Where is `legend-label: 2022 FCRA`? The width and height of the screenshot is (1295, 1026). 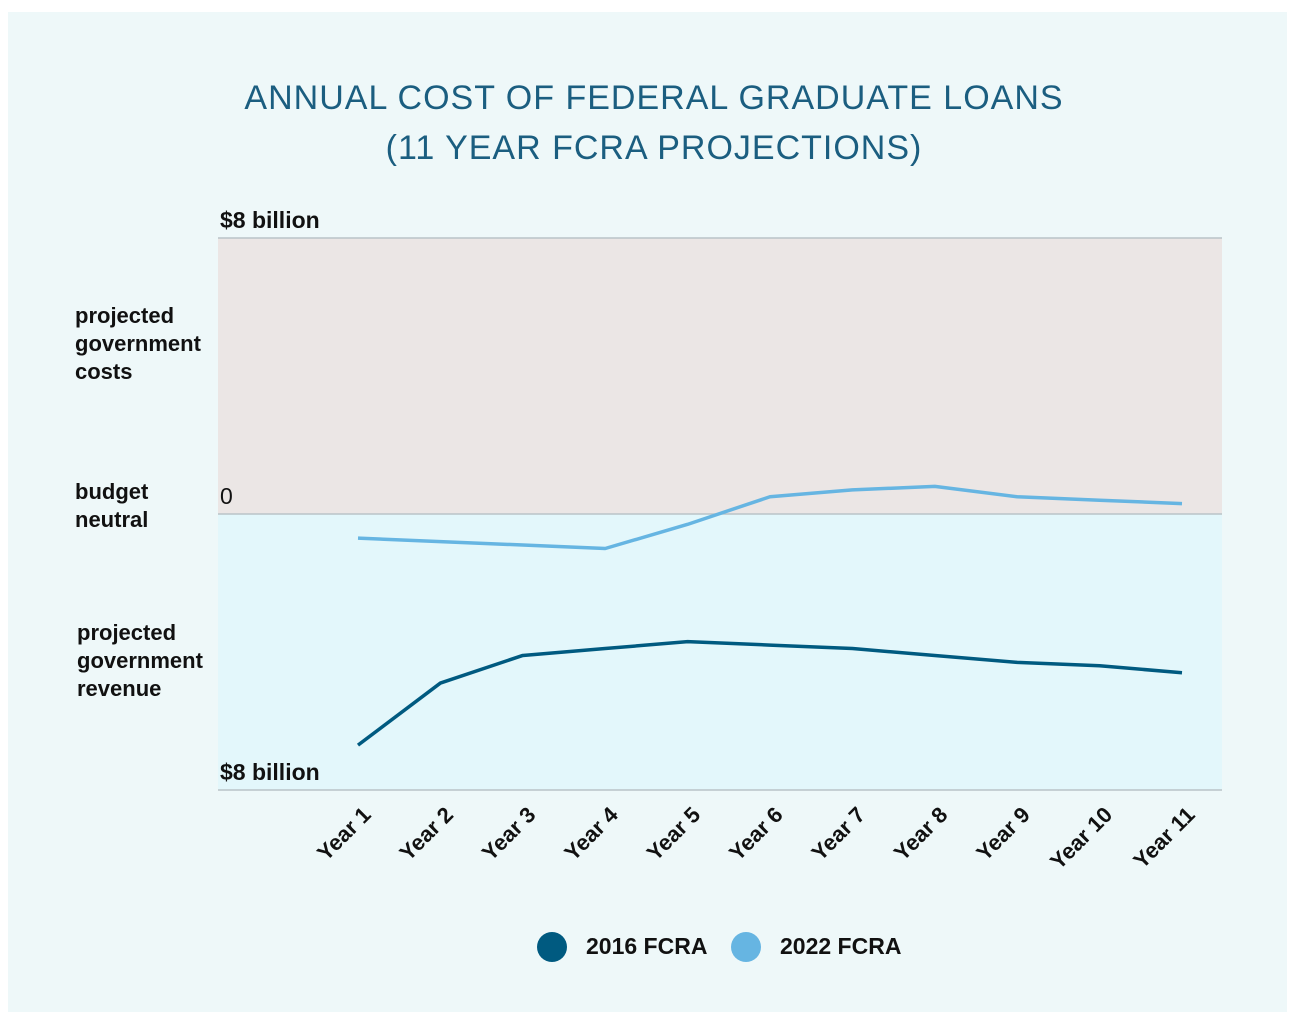 legend-label: 2022 FCRA is located at coordinates (840, 946).